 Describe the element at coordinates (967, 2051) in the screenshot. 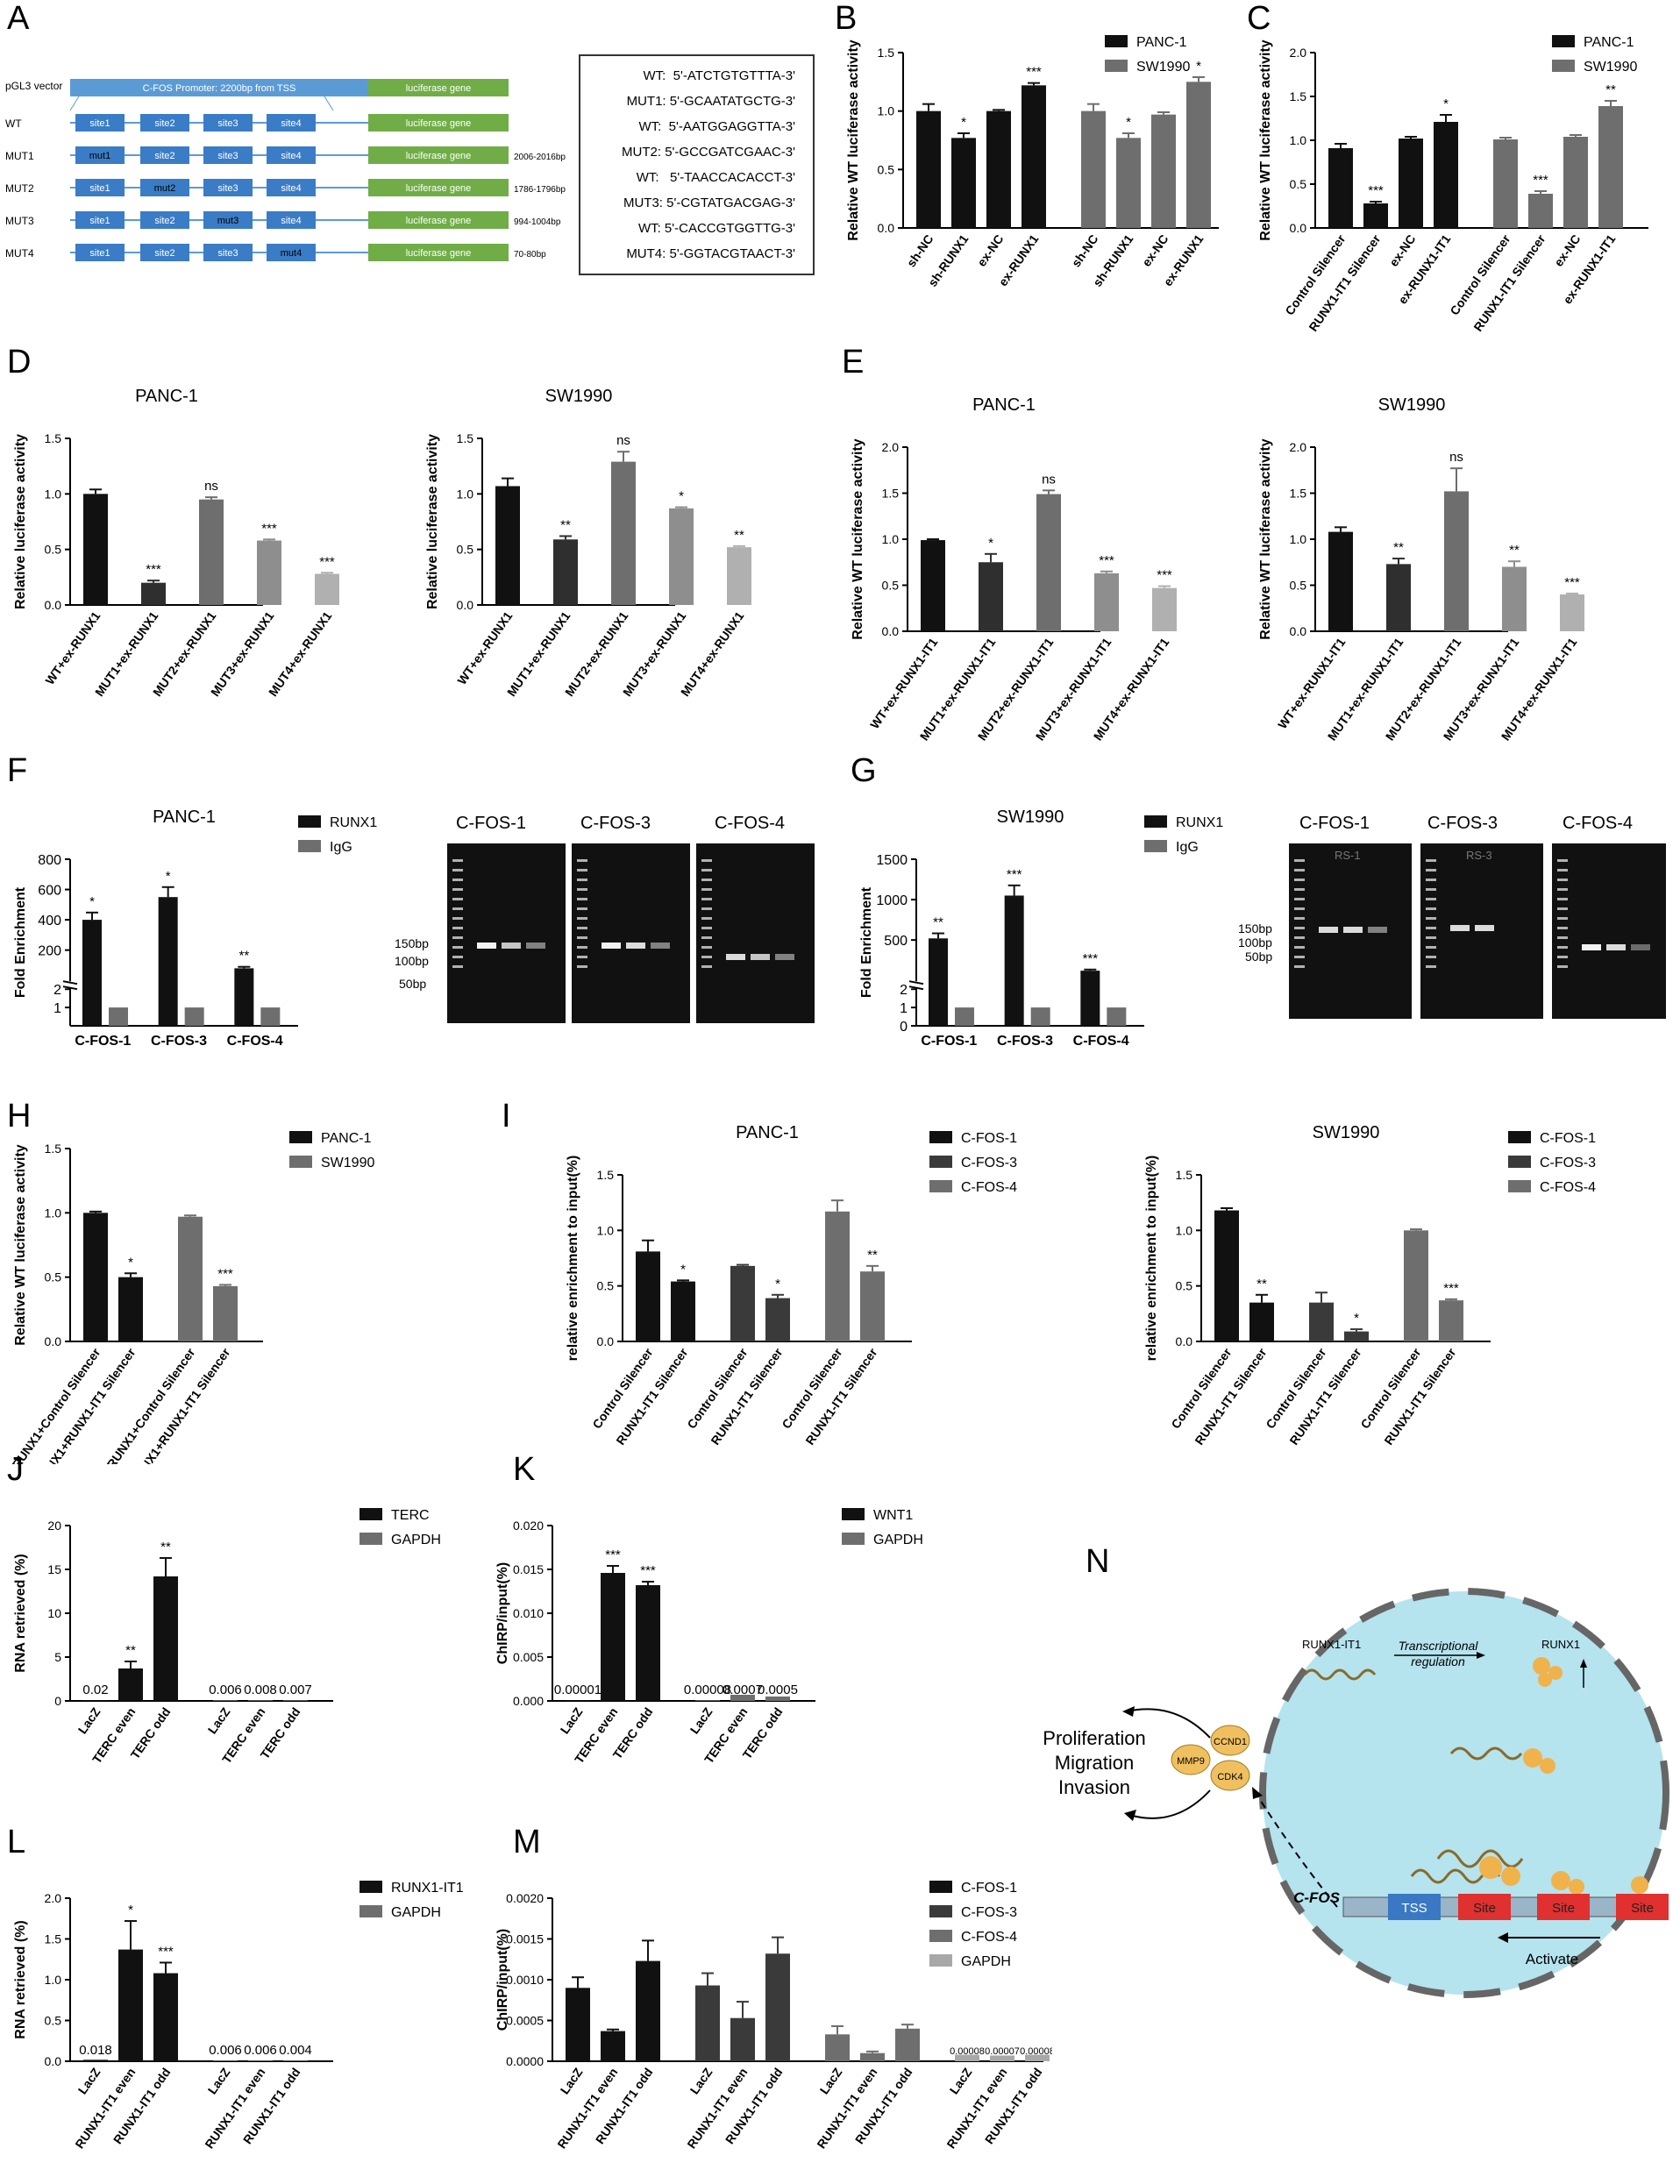

I see `data-label: 0.00008` at that location.